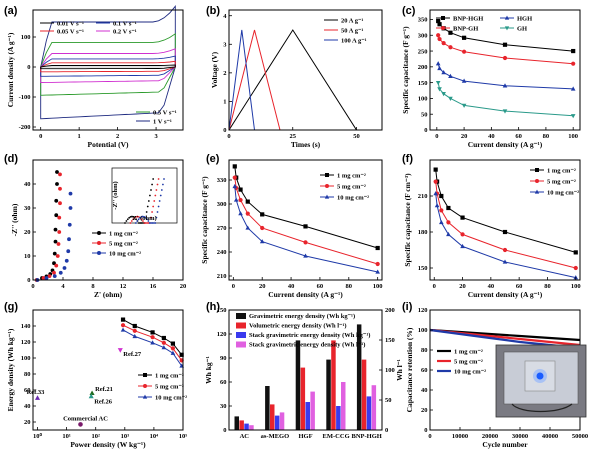  Describe the element at coordinates (424, 410) in the screenshot. I see `i-ytick-label: 20` at that location.